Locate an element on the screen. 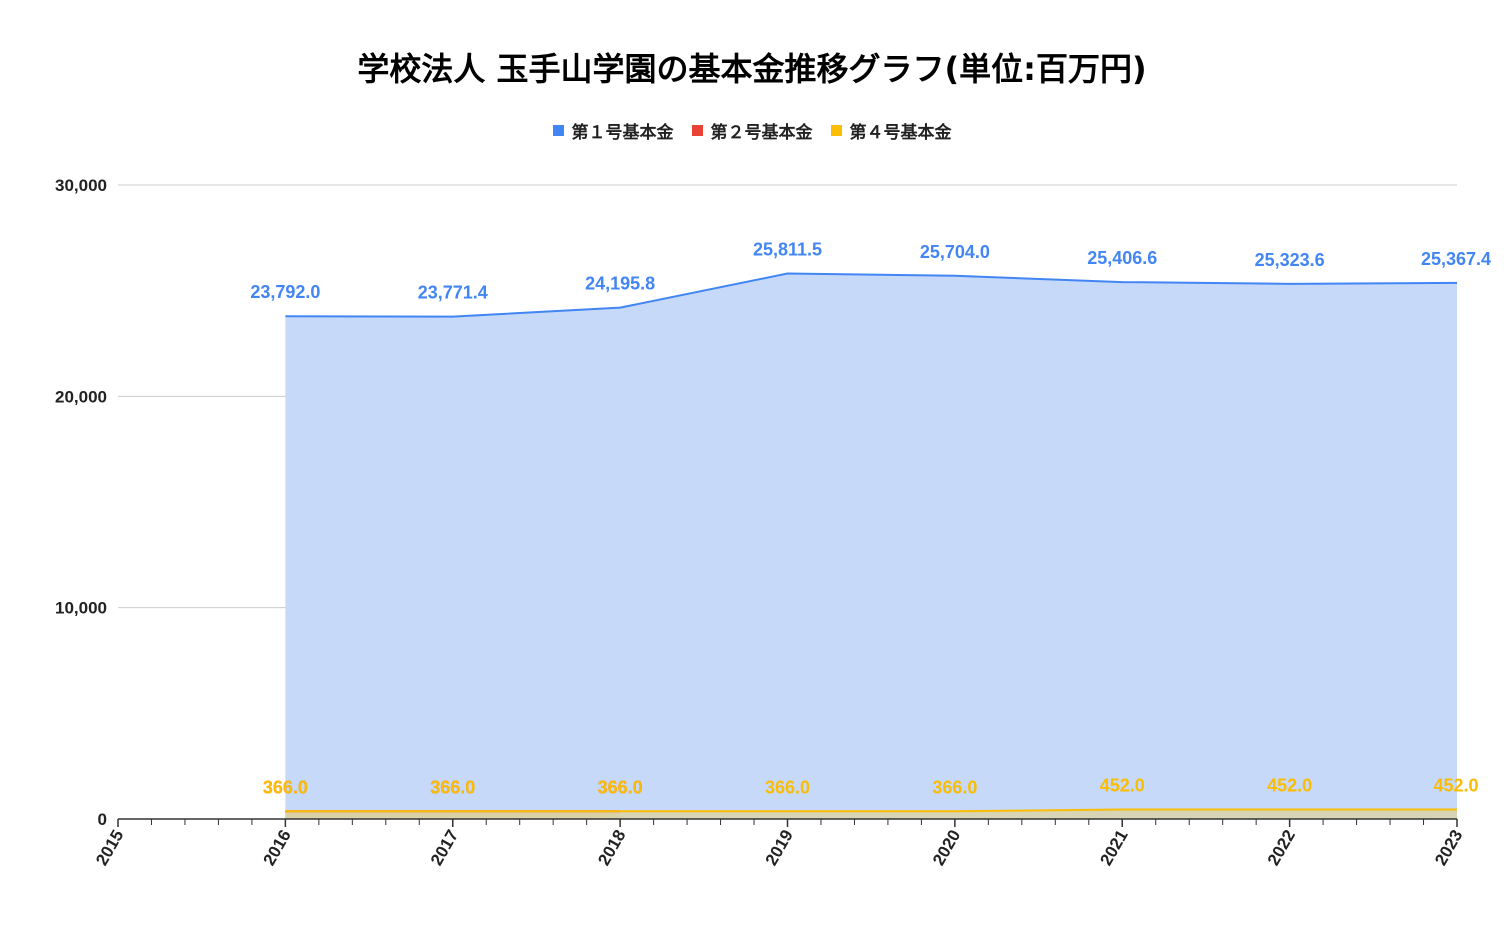  legend-item-series-1: 第１号基本金 is located at coordinates (613, 130).